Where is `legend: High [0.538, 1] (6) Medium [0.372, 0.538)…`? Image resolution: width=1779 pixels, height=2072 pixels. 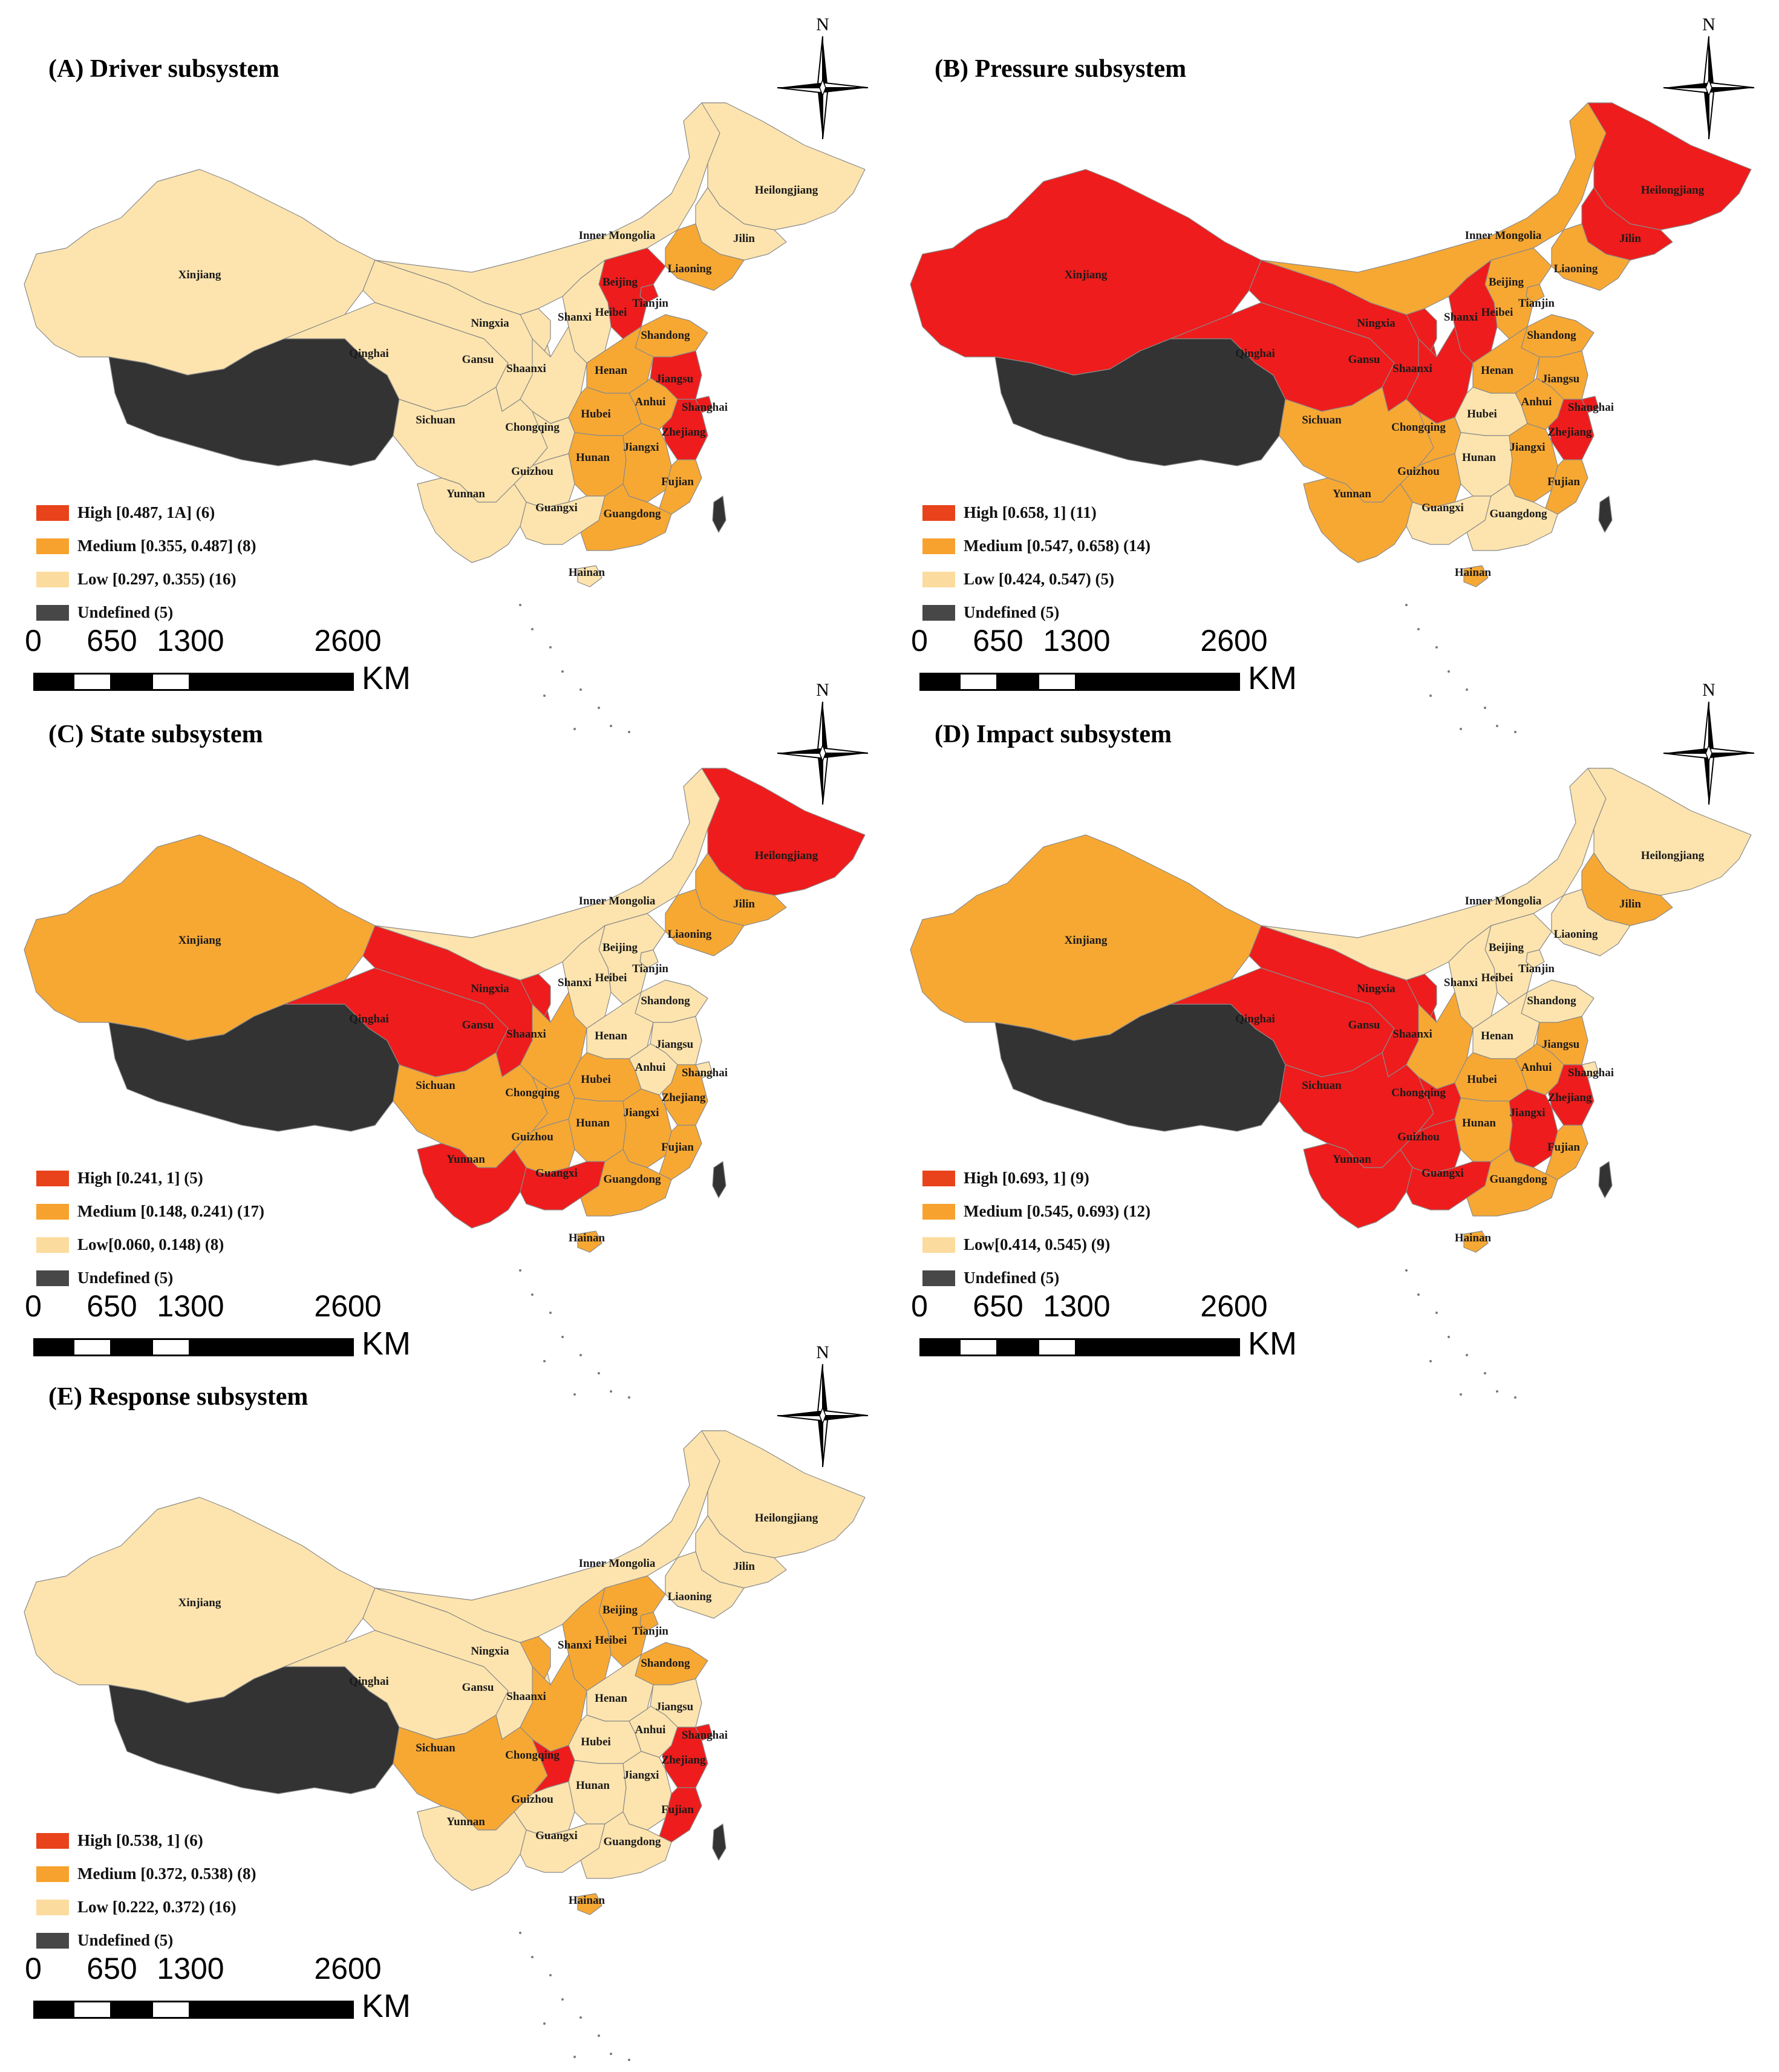
legend: High [0.538, 1] (6) Medium [0.372, 0.538)… is located at coordinates (146, 1891).